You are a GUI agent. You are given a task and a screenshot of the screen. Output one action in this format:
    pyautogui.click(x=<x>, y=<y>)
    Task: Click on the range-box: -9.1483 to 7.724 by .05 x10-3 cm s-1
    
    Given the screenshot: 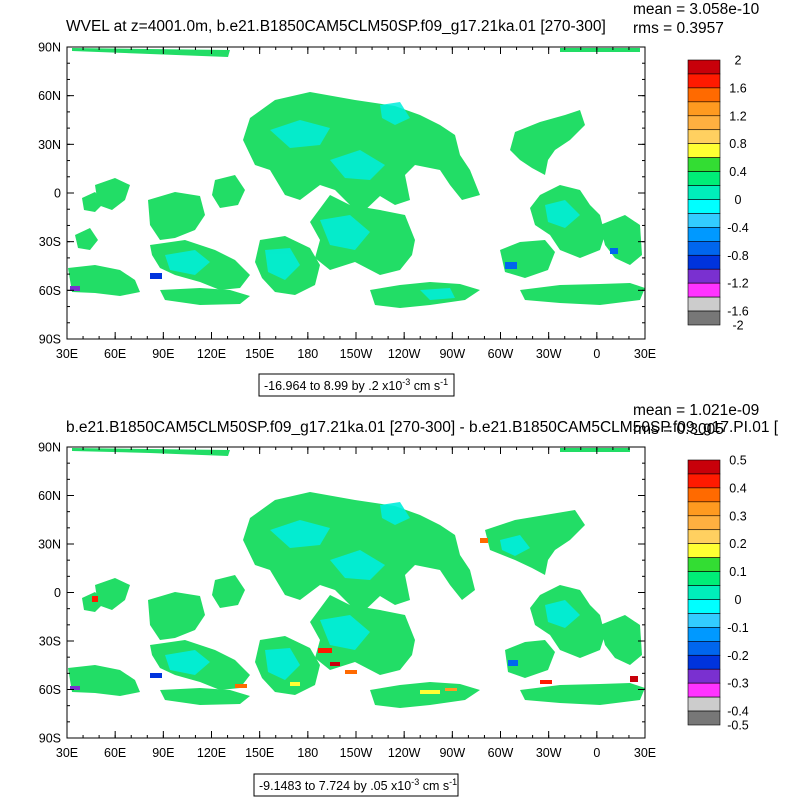 What is the action you would take?
    pyautogui.click(x=356, y=785)
    